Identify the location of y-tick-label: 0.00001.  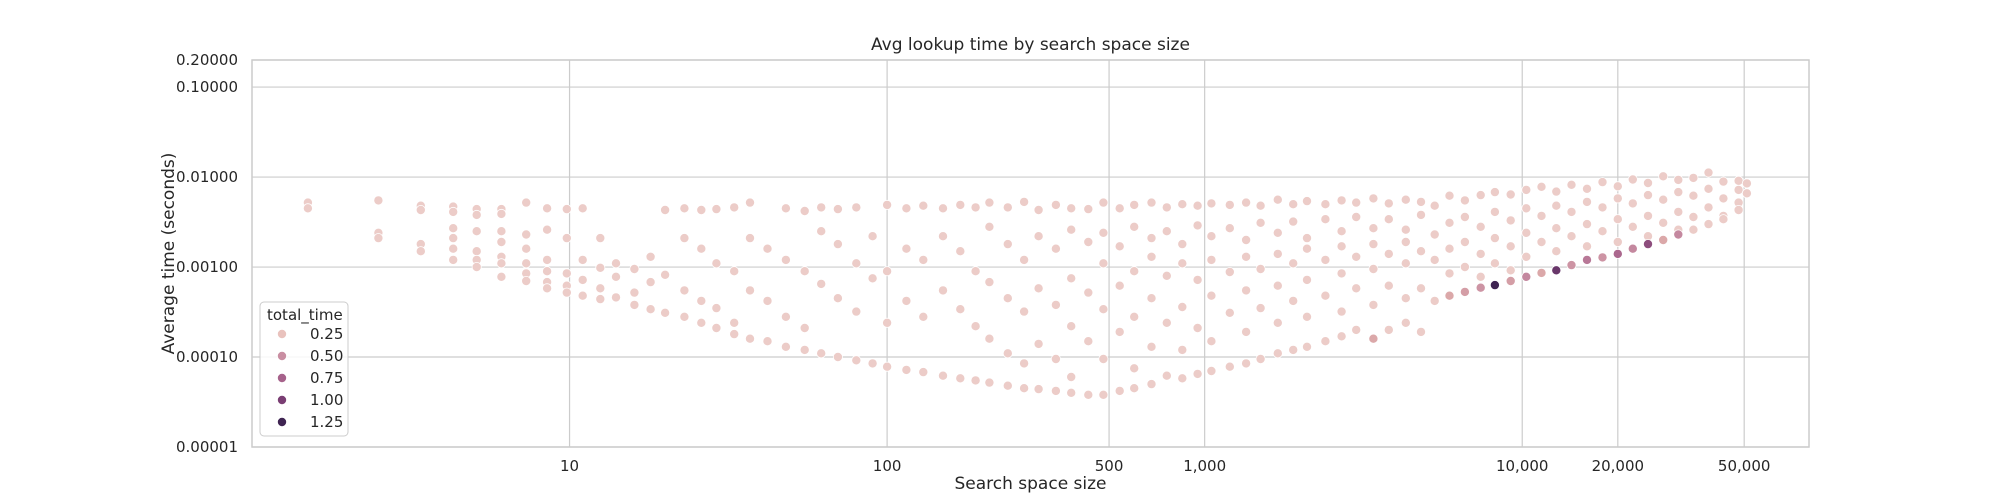
(207, 447).